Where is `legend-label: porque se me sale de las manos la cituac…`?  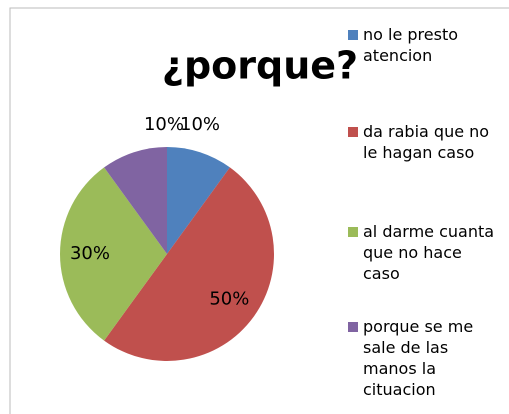 legend-label: porque se me sale de las manos la cituac… is located at coordinates (418, 358).